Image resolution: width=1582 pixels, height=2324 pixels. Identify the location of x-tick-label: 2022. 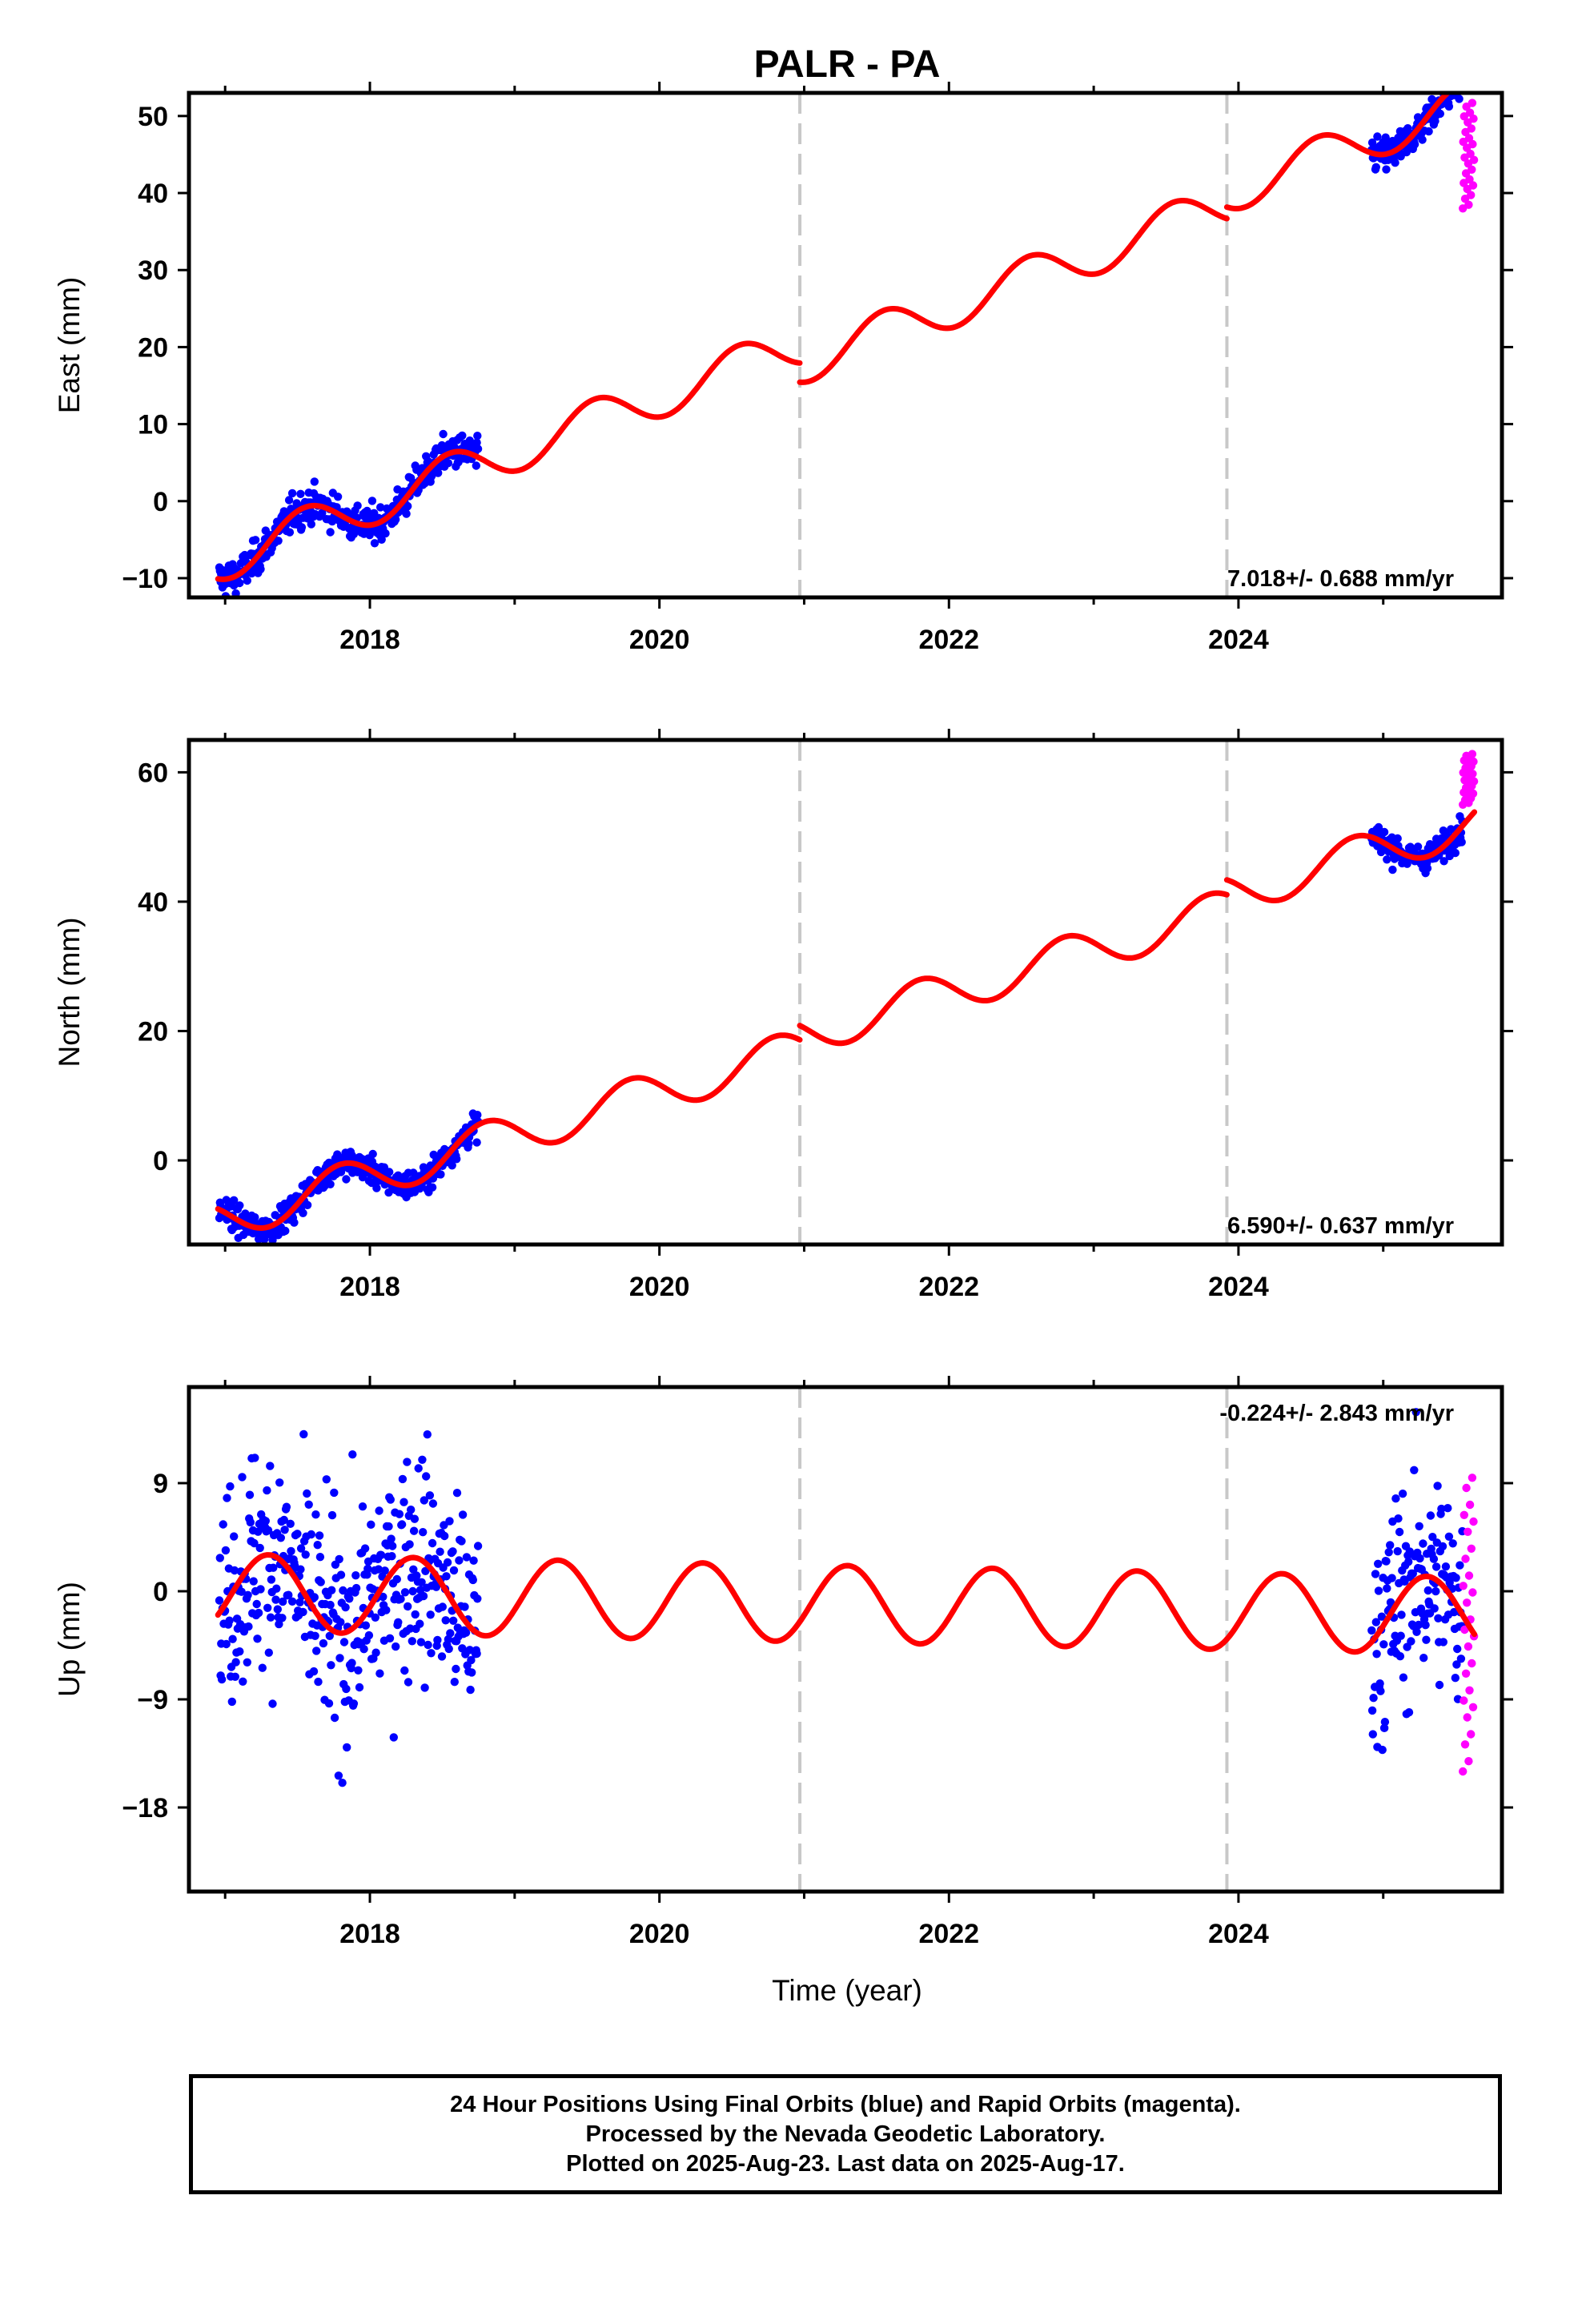
(949, 1934).